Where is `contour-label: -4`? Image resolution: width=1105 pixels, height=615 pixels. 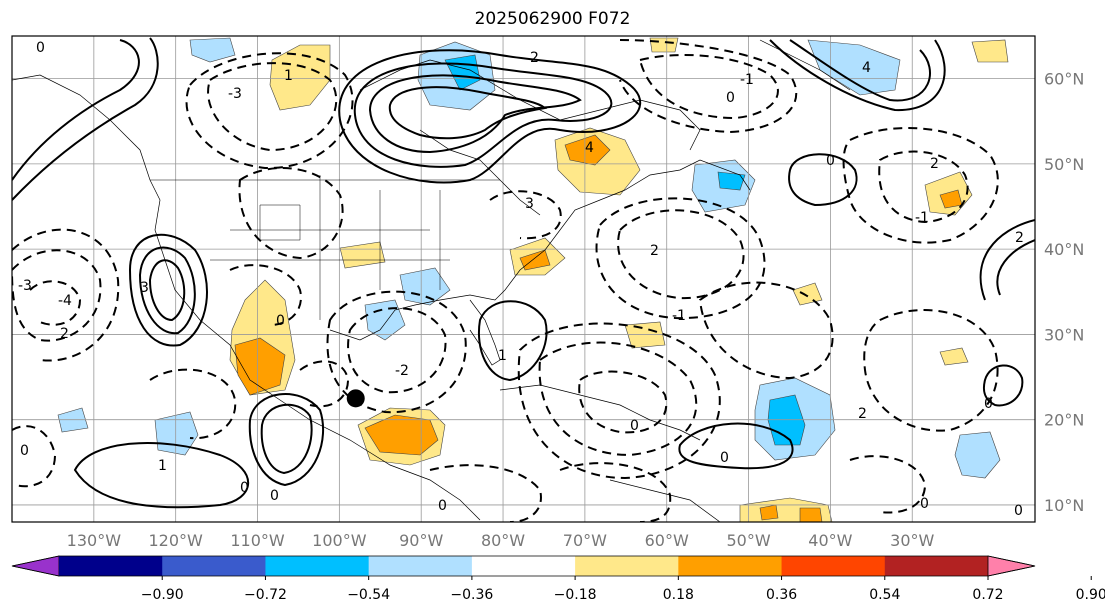 contour-label: -4 is located at coordinates (65, 301).